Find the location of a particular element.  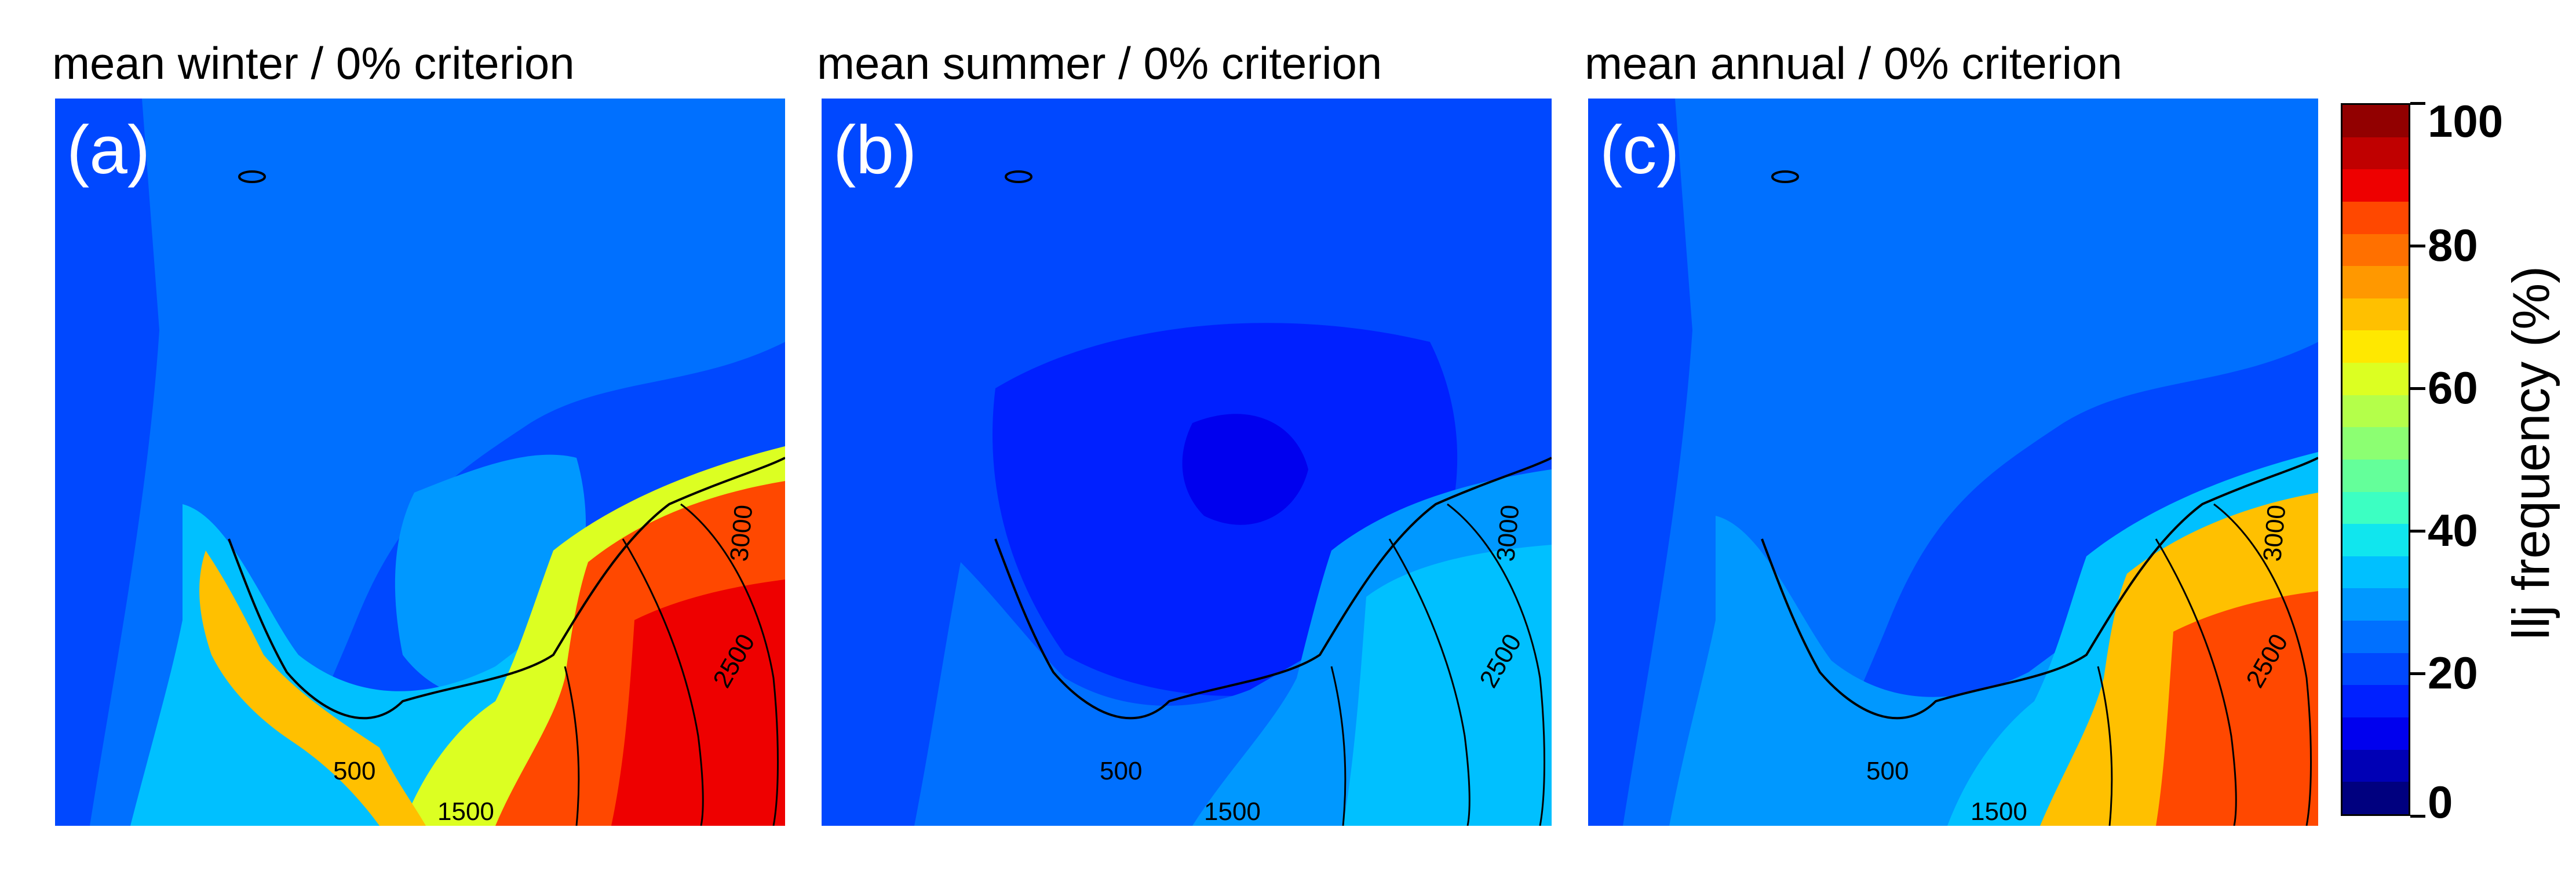

panel-label-a: (a) is located at coordinates (109, 150).